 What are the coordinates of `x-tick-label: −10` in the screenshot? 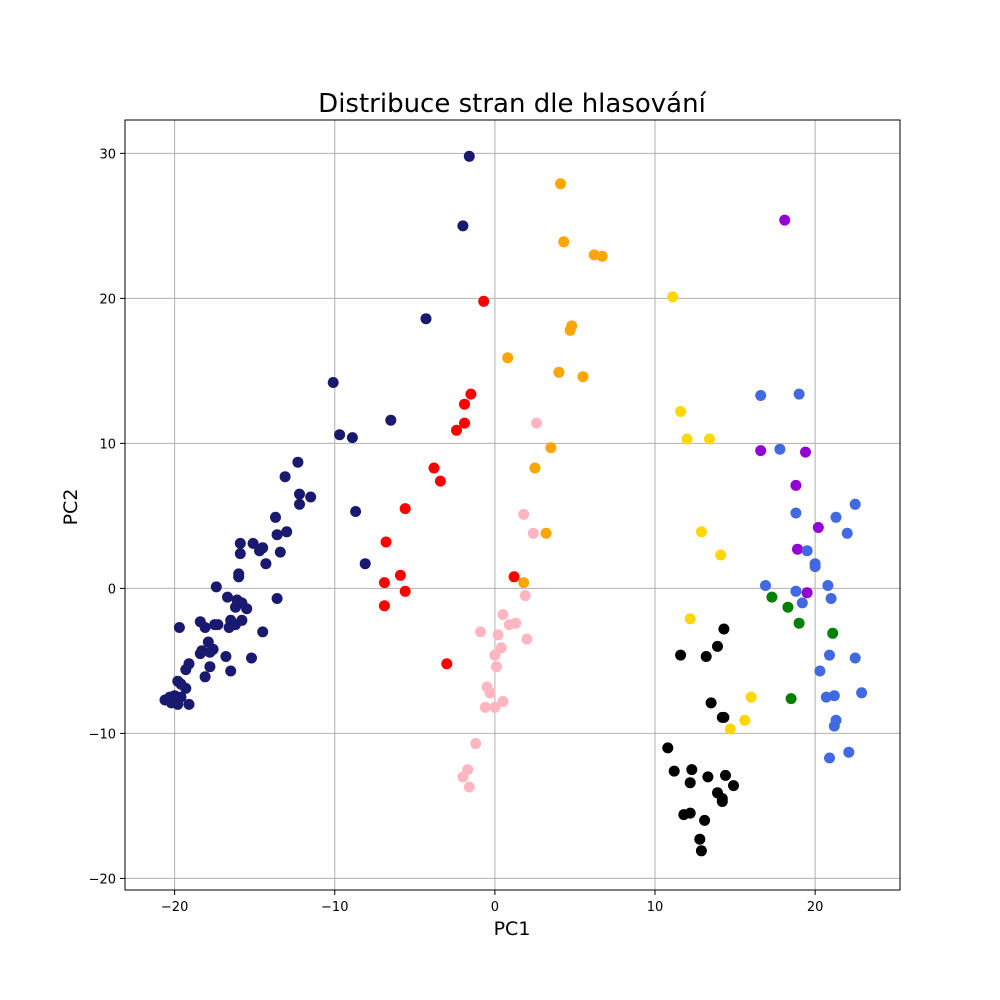 It's located at (334, 907).